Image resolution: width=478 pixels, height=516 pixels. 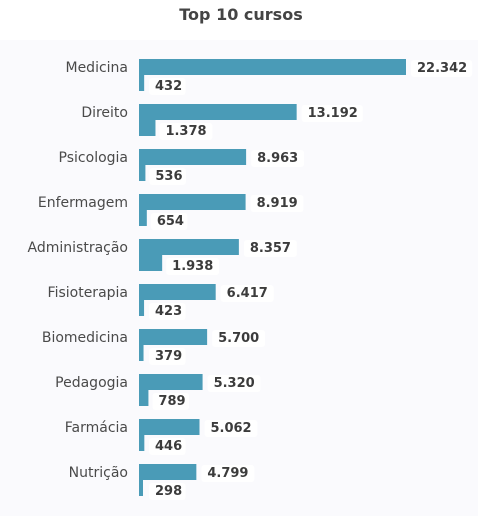 I want to click on value-label-main: 8.963, so click(x=277, y=158).